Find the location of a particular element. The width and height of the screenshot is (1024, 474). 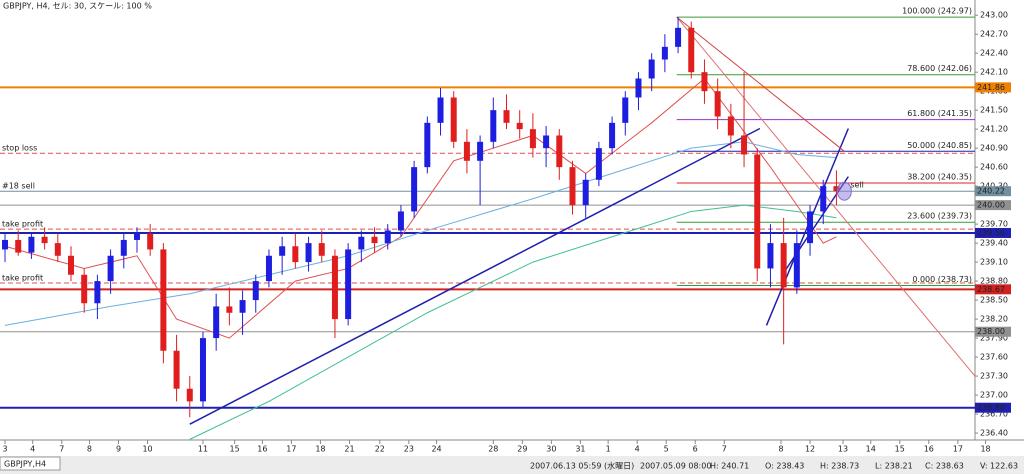

status-text: H: 238.73 is located at coordinates (839, 466).